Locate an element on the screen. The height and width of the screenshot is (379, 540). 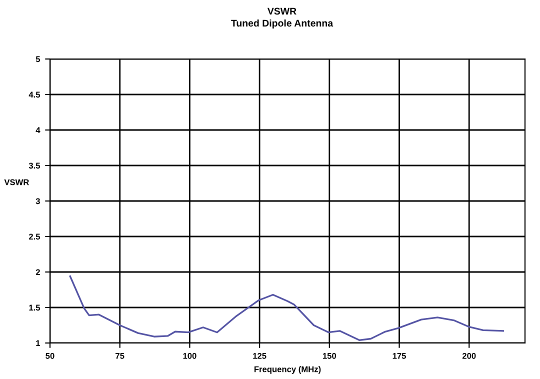
y-tick-label: 2.5 is located at coordinates (34, 237).